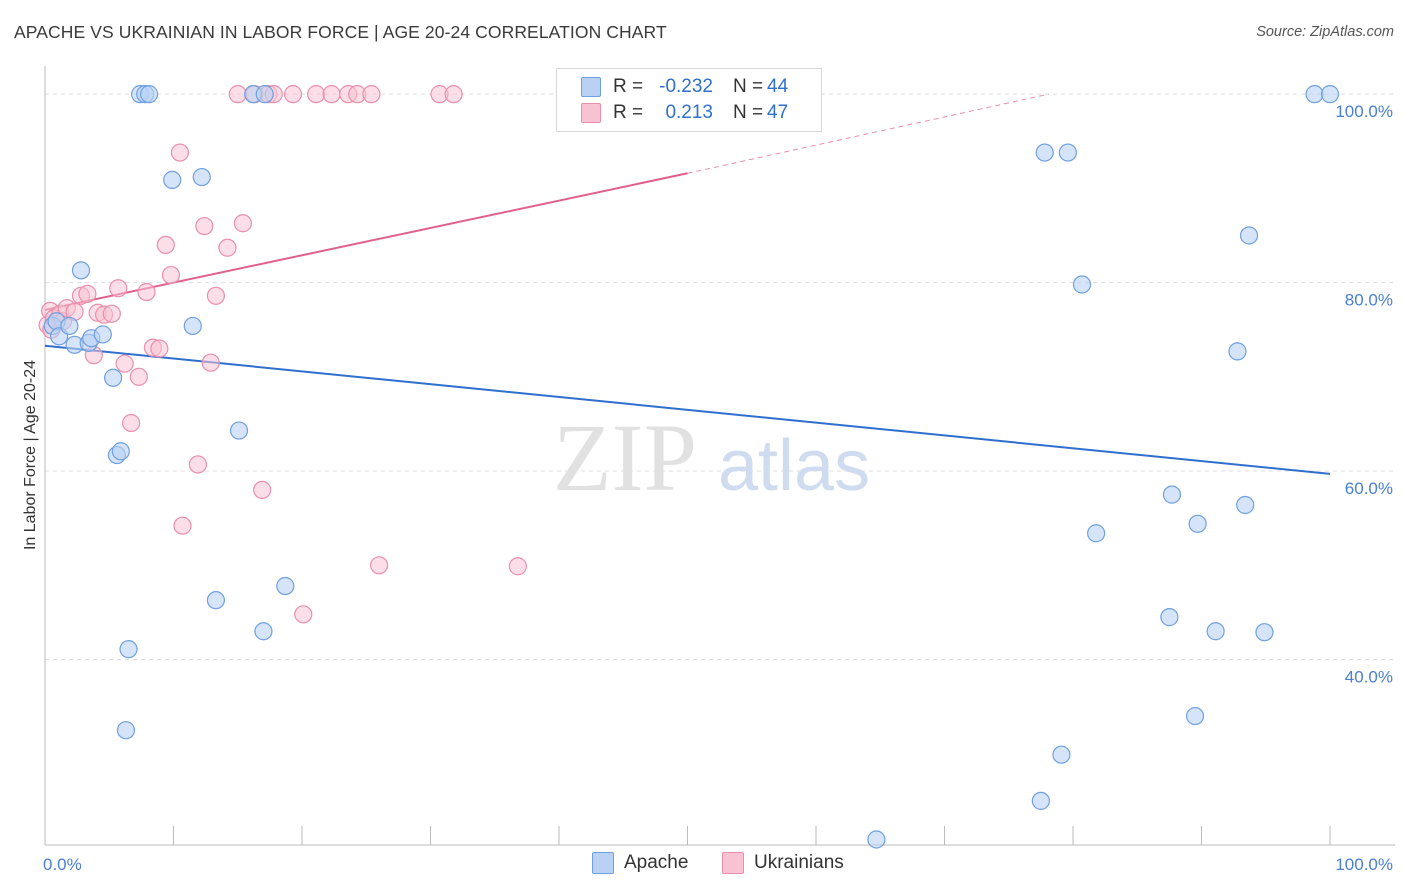 Image resolution: width=1406 pixels, height=892 pixels. I want to click on legend-row-ukrainians: R = 0.213 N = 47, so click(684, 113).